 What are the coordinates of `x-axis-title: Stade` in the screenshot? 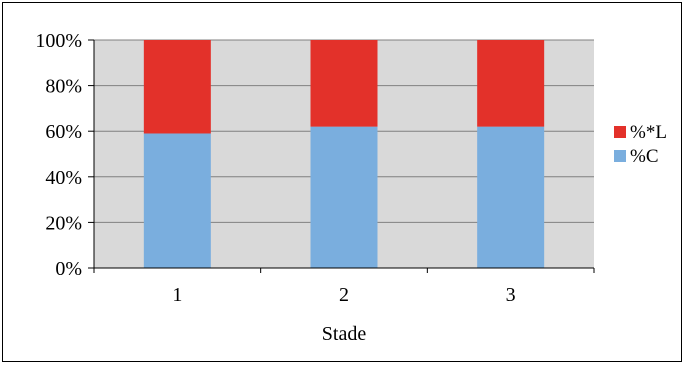 It's located at (344, 334).